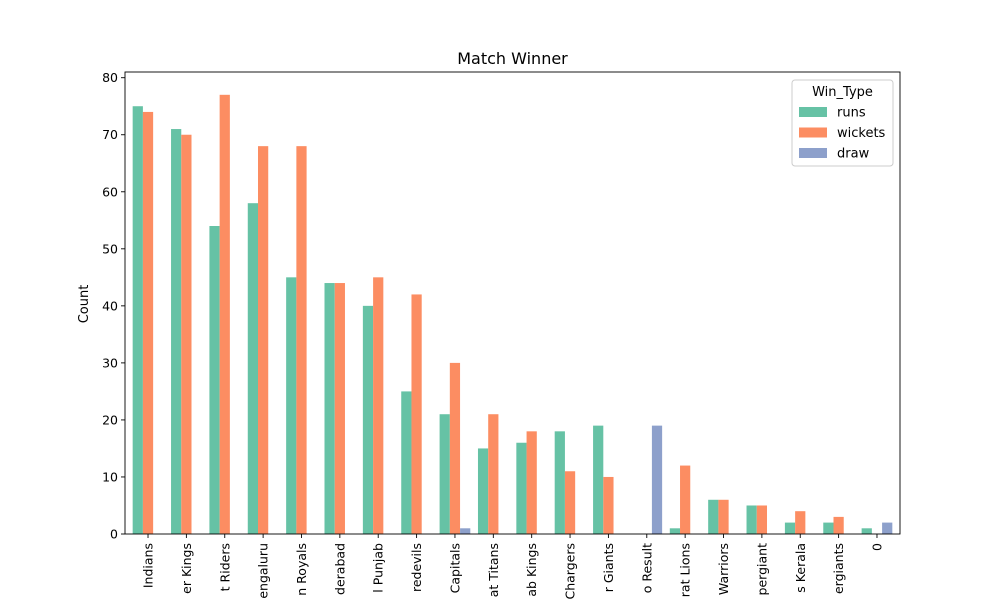 The image size is (1000, 604). What do you see at coordinates (493, 570) in the screenshot?
I see `x-tick-label: at Titans` at bounding box center [493, 570].